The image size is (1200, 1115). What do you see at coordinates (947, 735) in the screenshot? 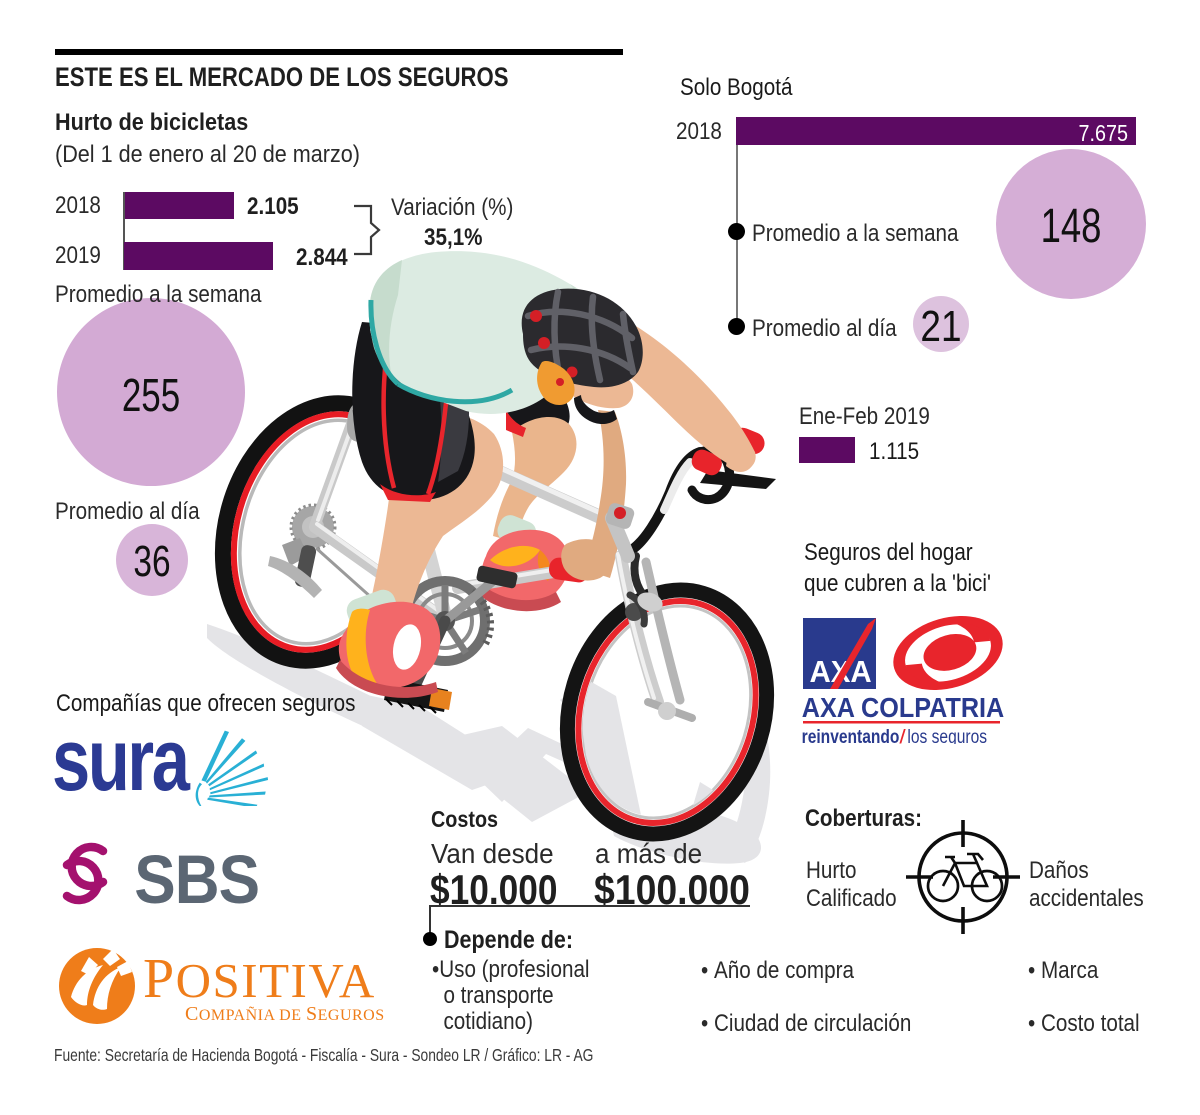
I see `svg-text: los seguros` at bounding box center [947, 735].